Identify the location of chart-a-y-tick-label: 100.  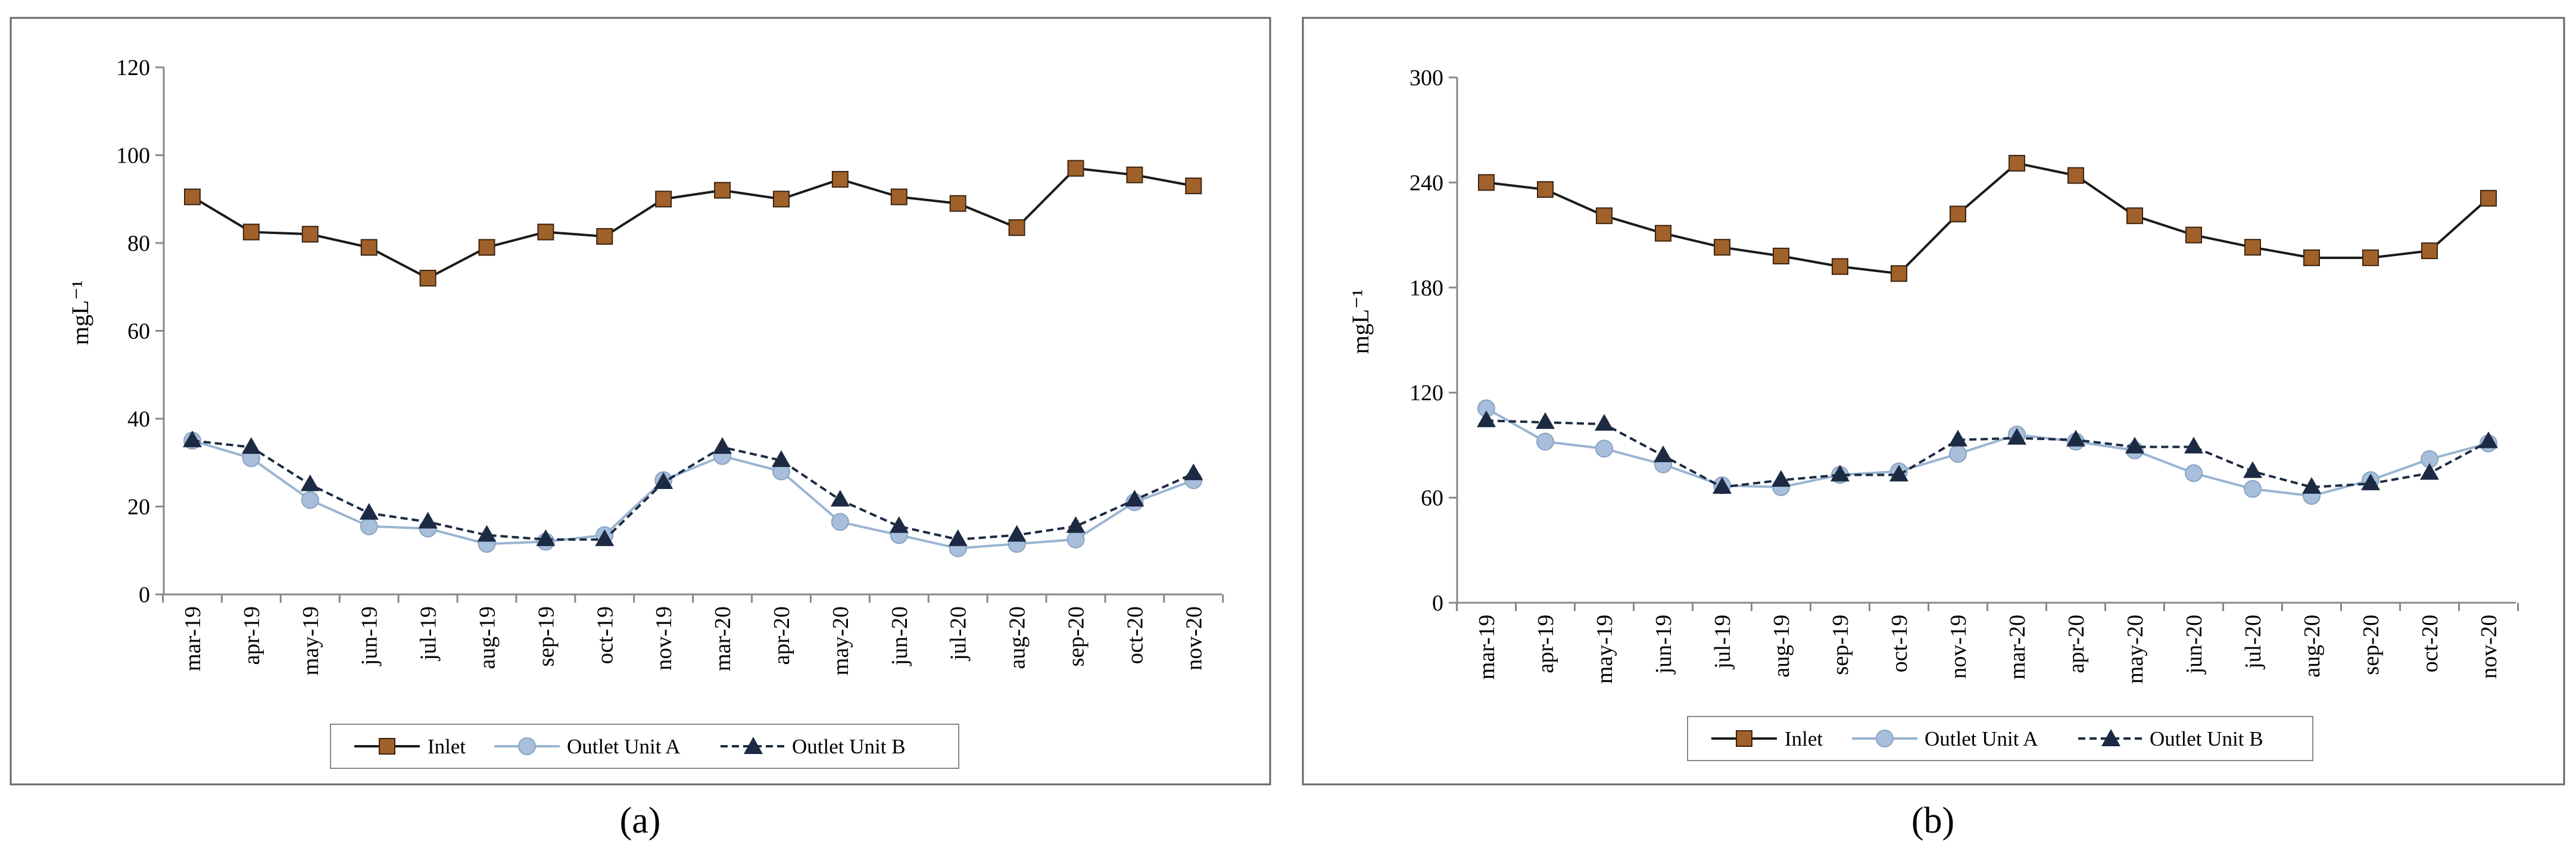
(133, 156).